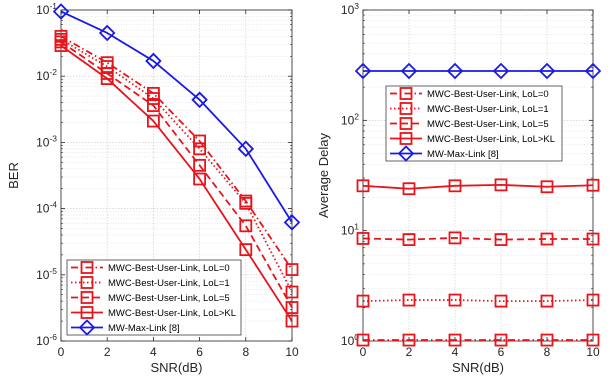 This screenshot has width=610, height=379. Describe the element at coordinates (350, 230) in the screenshot. I see `y-tick-label: 10¹` at that location.